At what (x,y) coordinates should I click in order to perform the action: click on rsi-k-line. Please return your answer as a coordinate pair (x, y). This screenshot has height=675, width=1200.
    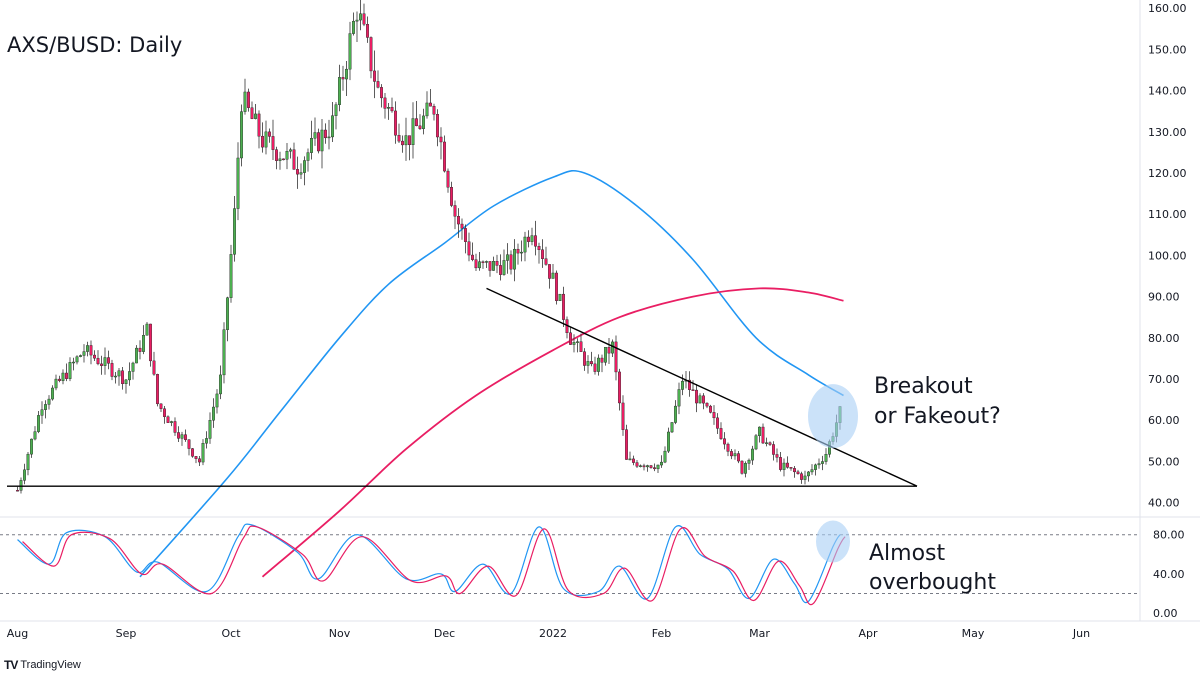
    Looking at the image, I should click on (429, 563).